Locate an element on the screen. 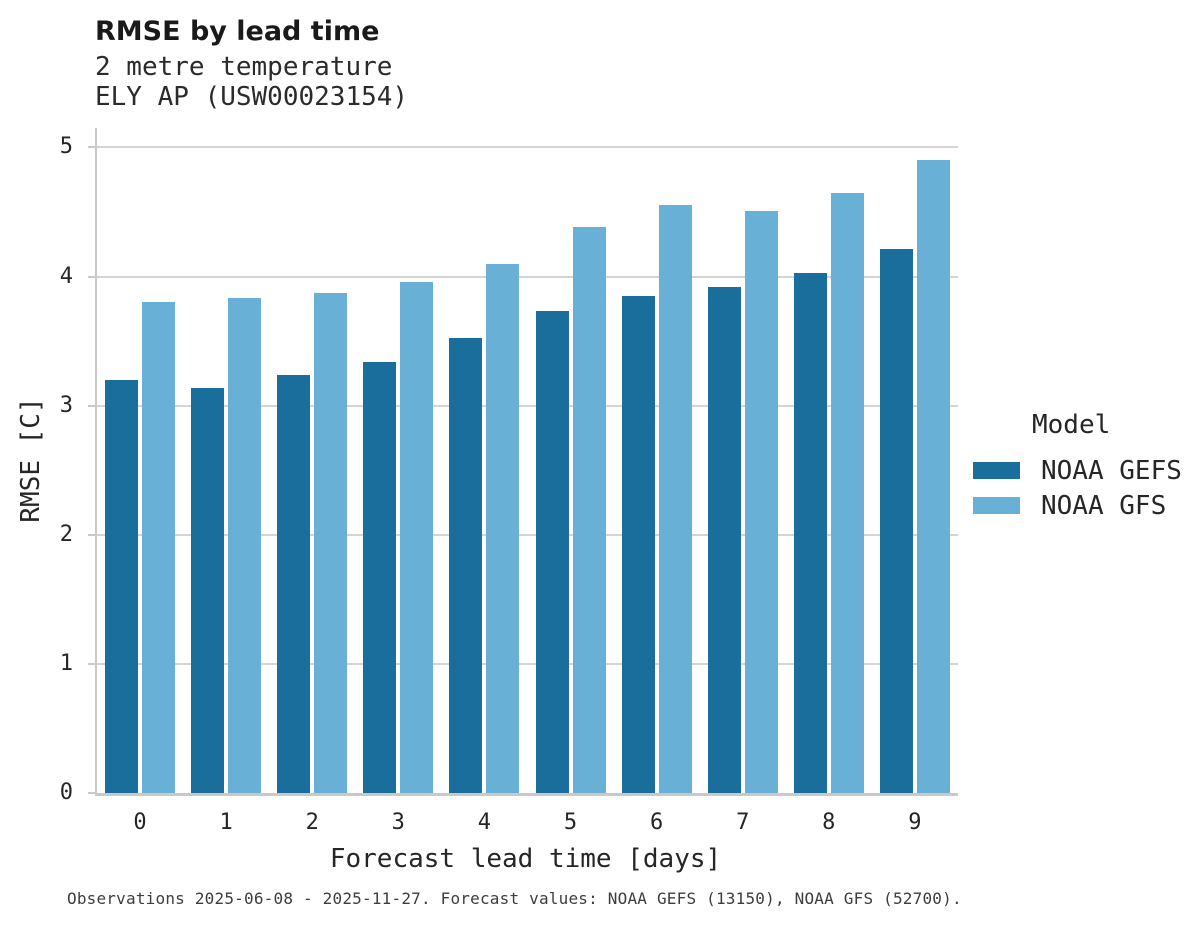 Image resolution: width=1195 pixels, height=928 pixels. y-tick-label-0: 0 is located at coordinates (66, 792).